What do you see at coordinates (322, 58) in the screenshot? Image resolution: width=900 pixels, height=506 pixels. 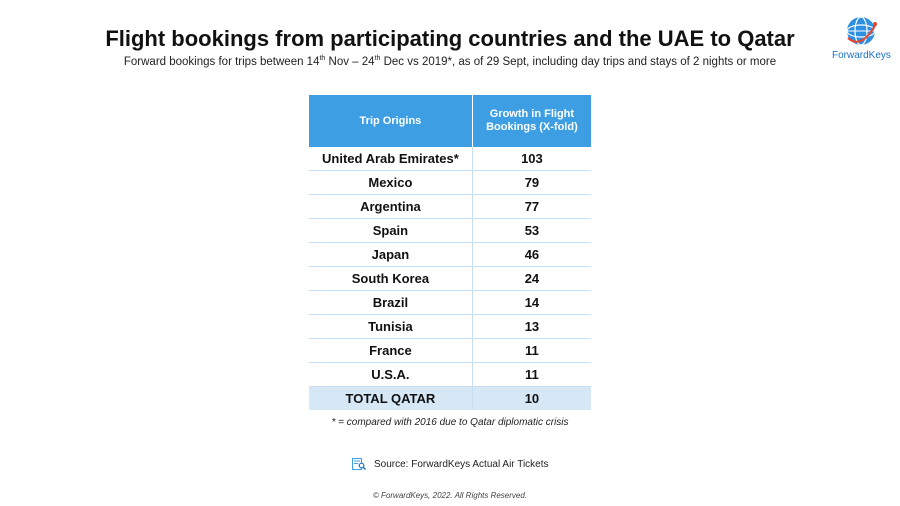 I see `subtitle-sup-1: th` at bounding box center [322, 58].